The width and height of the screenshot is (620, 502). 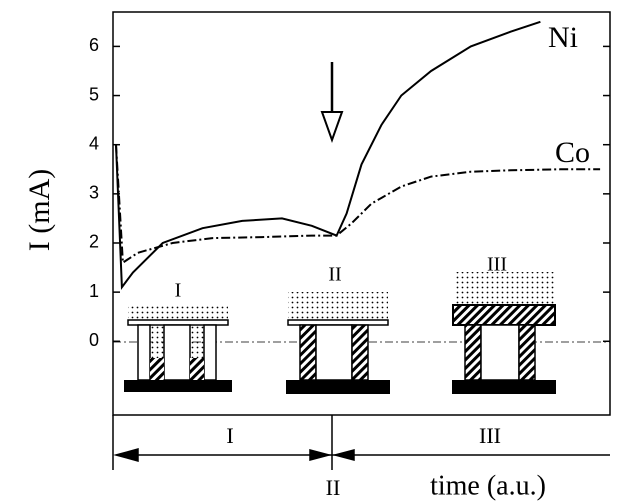 I want to click on stage-label: II, so click(x=333, y=487).